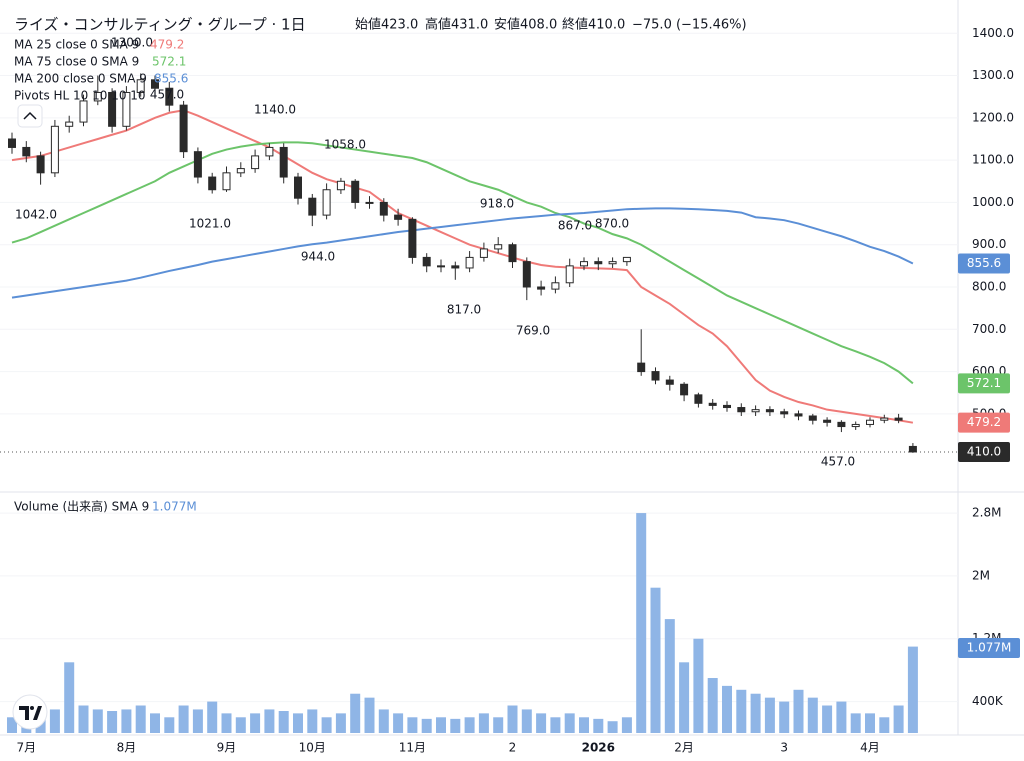 This screenshot has width=1024, height=761. I want to click on last-price-badge: 410.0, so click(984, 451).